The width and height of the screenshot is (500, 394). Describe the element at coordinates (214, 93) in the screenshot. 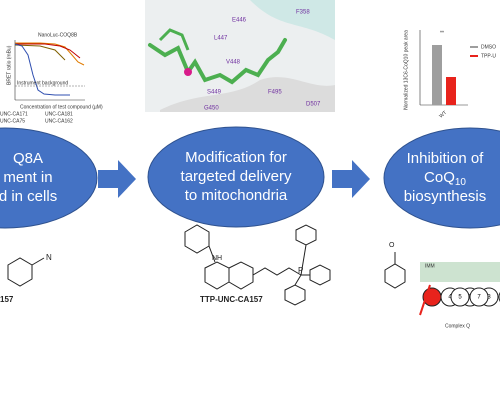

I see `residue-label: S449` at that location.